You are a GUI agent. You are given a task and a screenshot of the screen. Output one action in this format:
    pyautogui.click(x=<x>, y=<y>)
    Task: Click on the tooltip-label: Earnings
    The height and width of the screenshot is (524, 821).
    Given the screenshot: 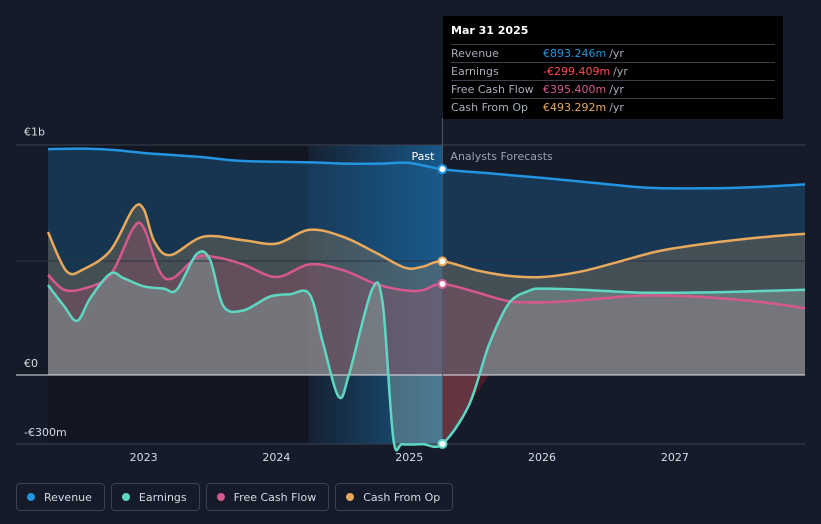 What is the action you would take?
    pyautogui.click(x=475, y=71)
    